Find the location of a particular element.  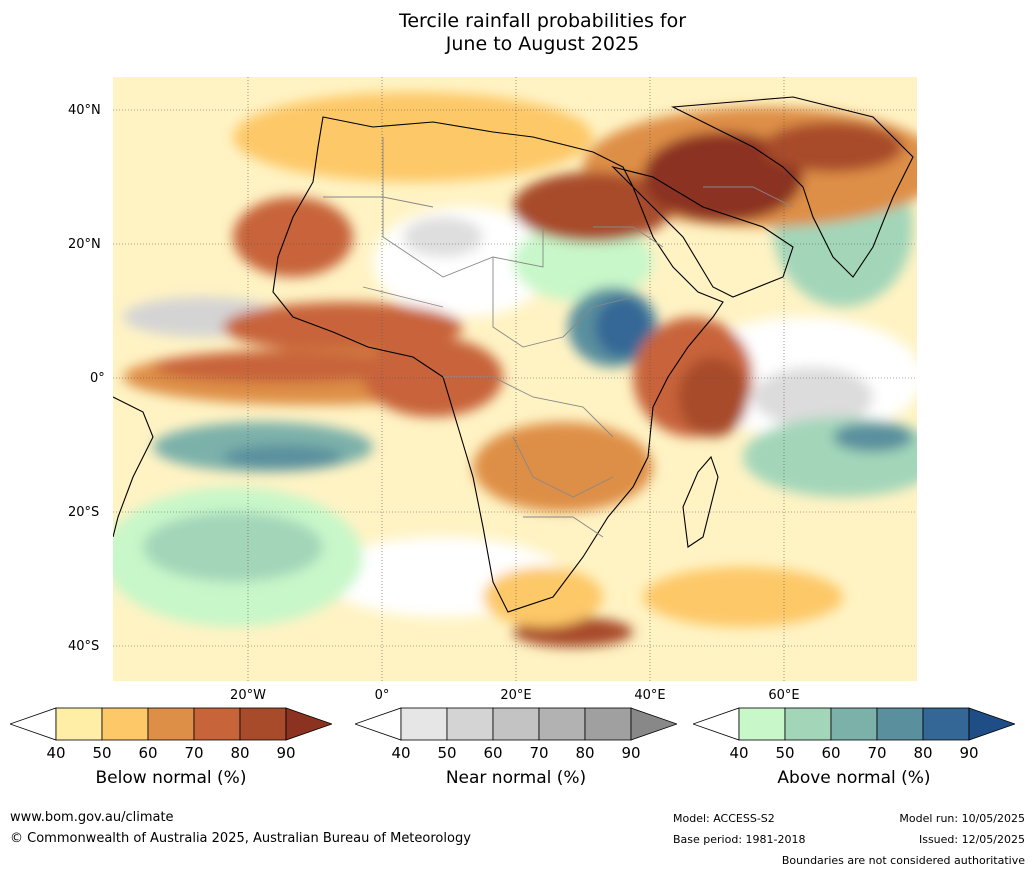

model-run-date: Model run: 10/05/2025 is located at coordinates (962, 818).